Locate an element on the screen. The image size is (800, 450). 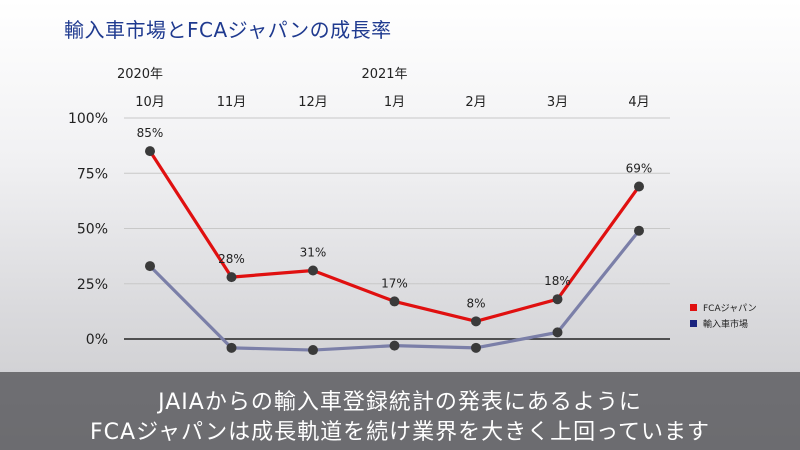
data-label: 85% is located at coordinates (150, 133).